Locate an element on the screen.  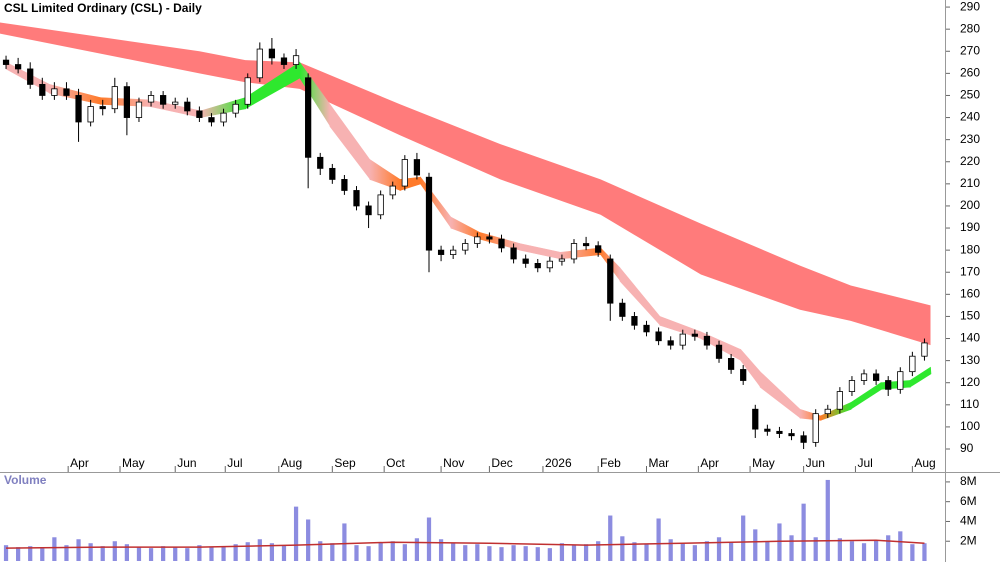
x-tick-label: Apr is located at coordinates (709, 463).